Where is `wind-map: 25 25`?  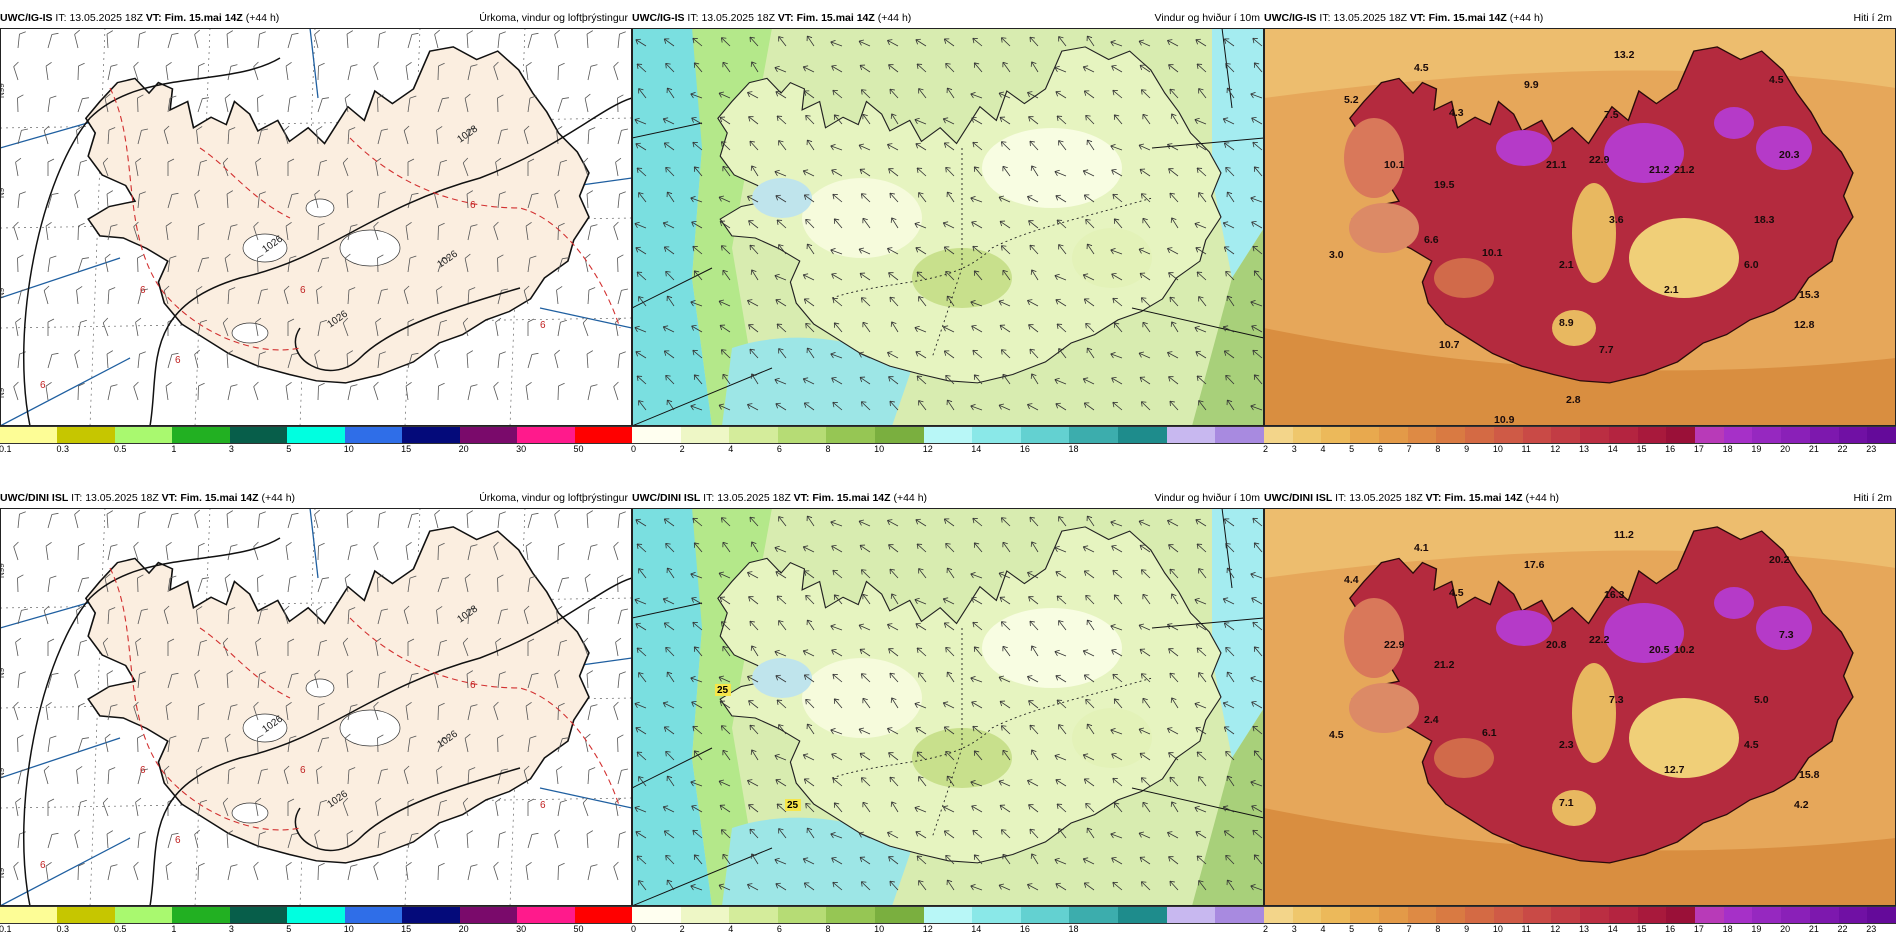
wind-map: 25 25 is located at coordinates (948, 707).